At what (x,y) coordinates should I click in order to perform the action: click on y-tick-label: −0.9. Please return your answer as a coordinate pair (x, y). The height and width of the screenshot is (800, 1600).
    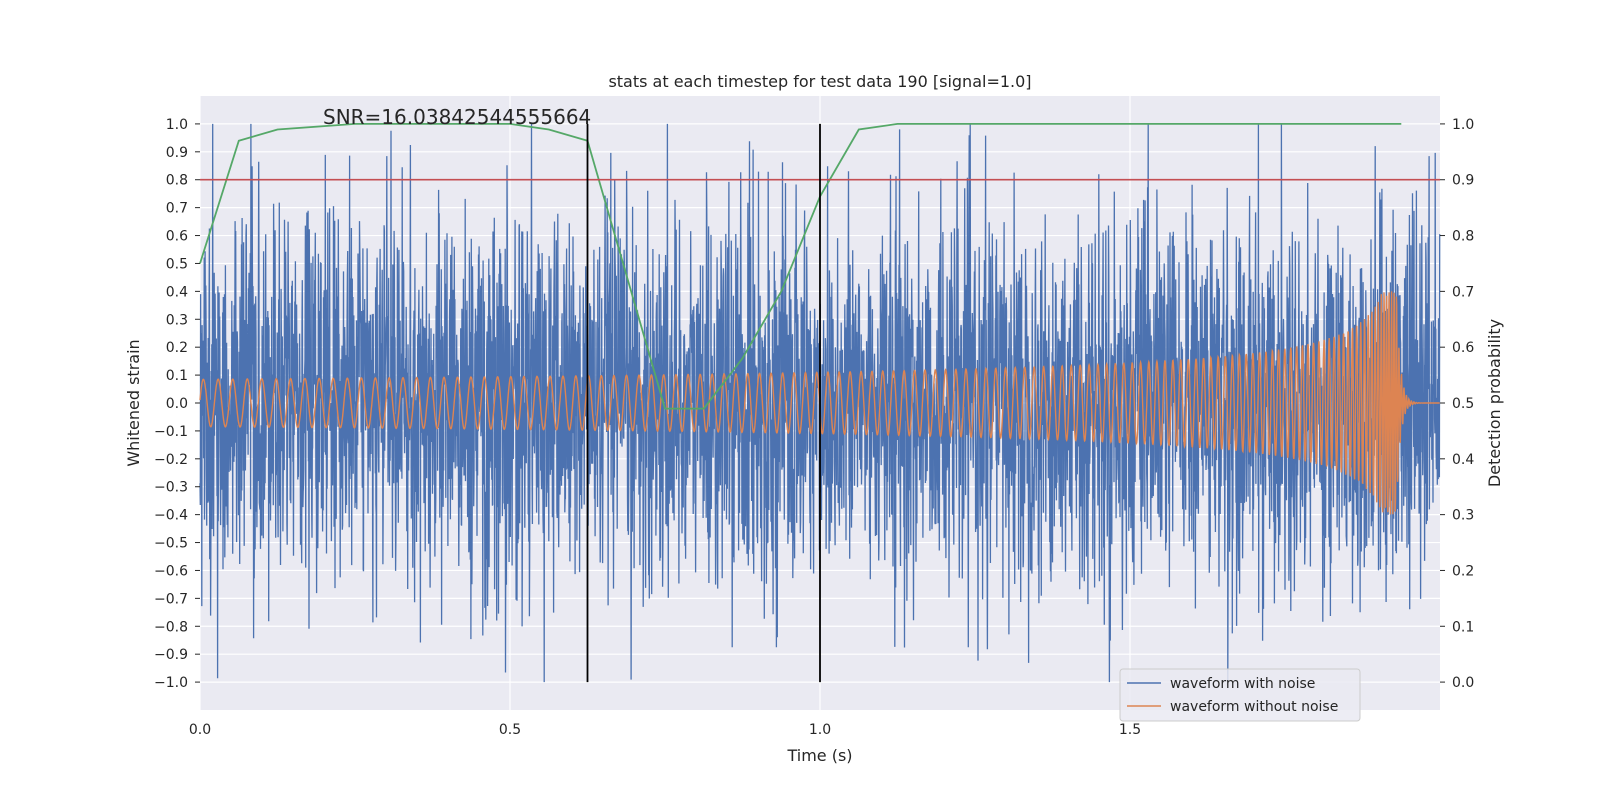
    Looking at the image, I should click on (171, 655).